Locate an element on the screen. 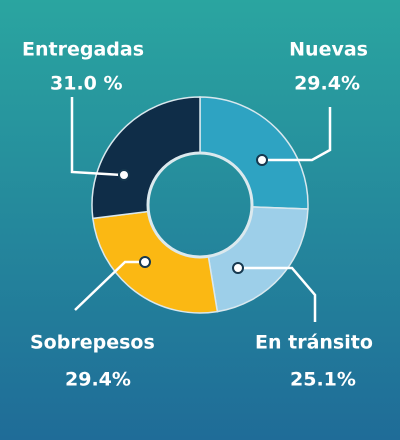 The height and width of the screenshot is (440, 400). category-label: Nuevas is located at coordinates (328, 50).